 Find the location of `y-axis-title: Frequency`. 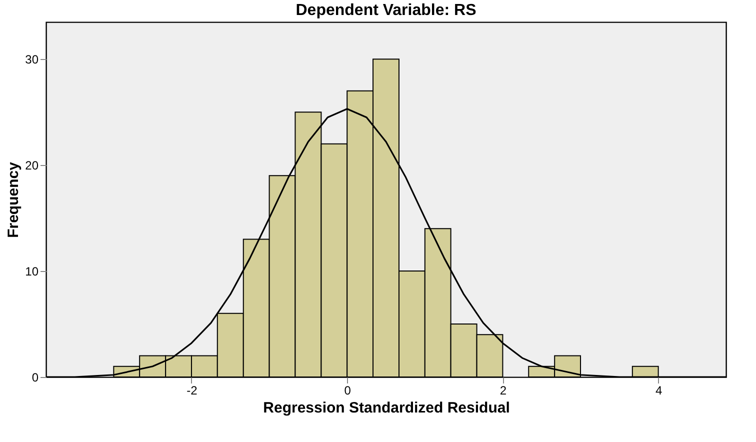

y-axis-title: Frequency is located at coordinates (13, 199).